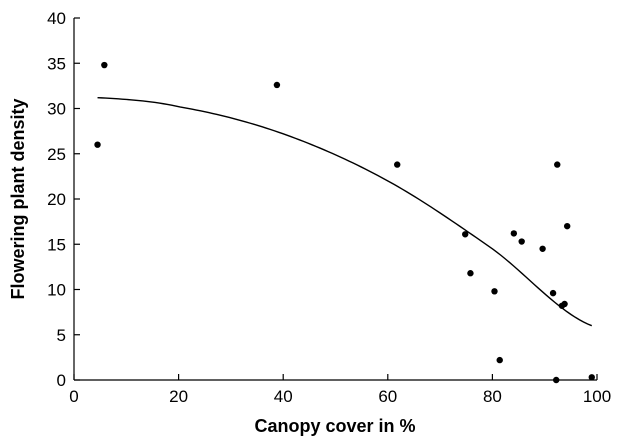  Describe the element at coordinates (492, 396) in the screenshot. I see `x-tick-label: 80` at that location.